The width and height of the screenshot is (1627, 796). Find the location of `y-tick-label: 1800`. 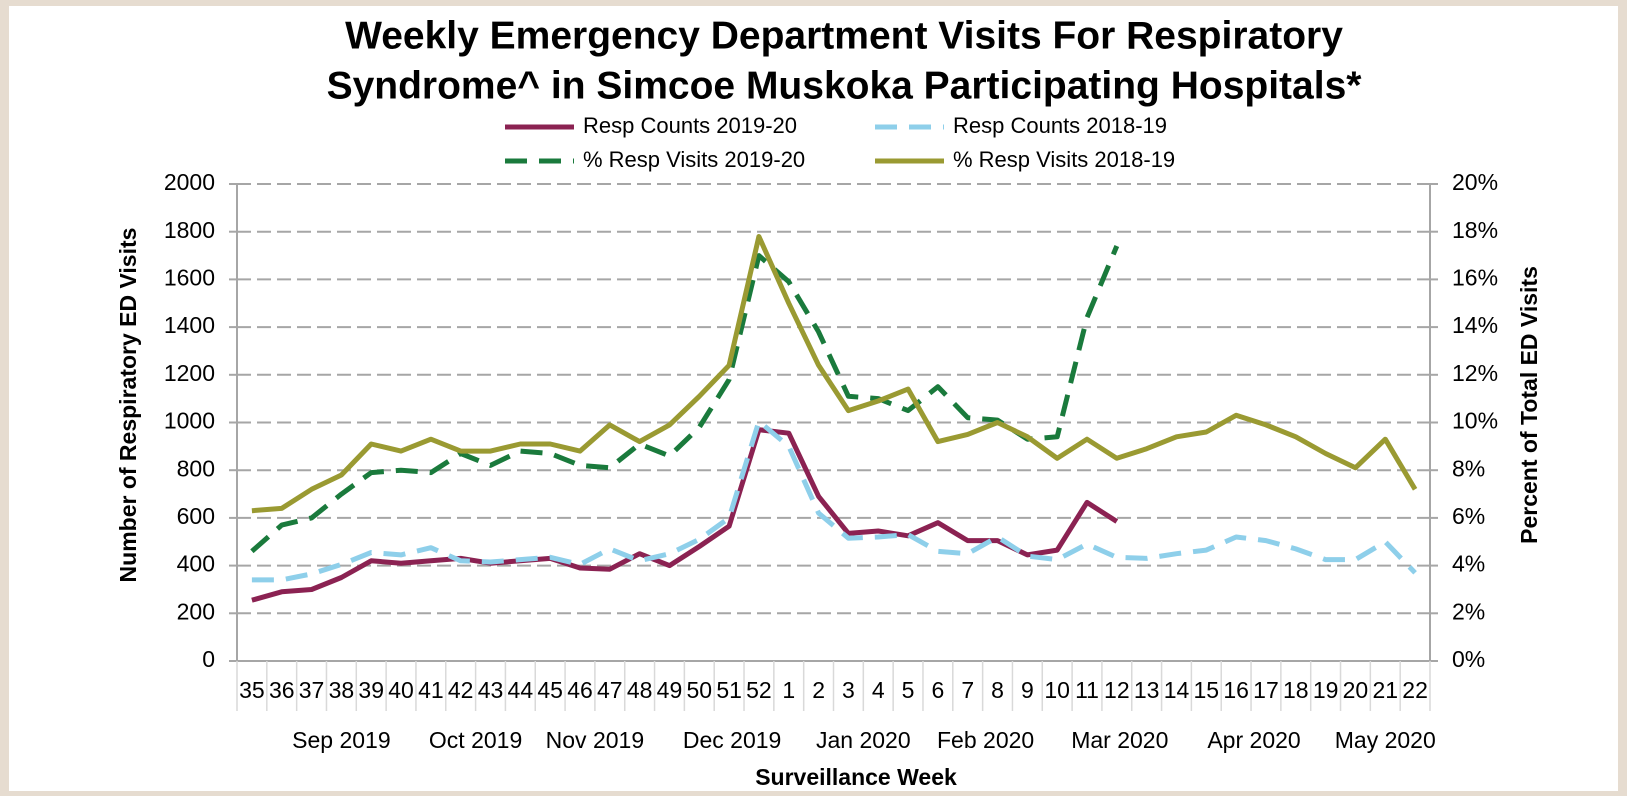

y-tick-label: 1800 is located at coordinates (189, 230).